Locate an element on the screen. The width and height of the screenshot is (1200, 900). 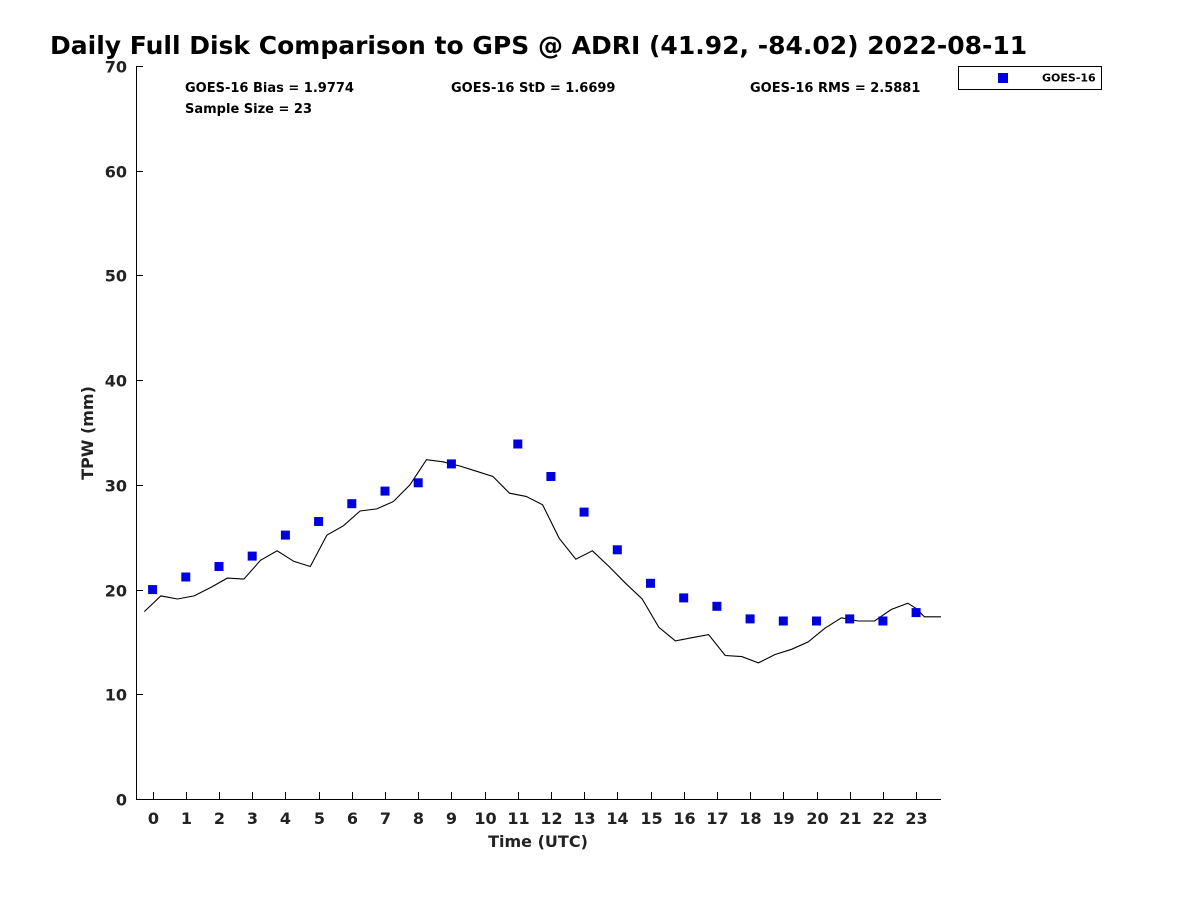
y-tick-label: 70 is located at coordinates (116, 67).